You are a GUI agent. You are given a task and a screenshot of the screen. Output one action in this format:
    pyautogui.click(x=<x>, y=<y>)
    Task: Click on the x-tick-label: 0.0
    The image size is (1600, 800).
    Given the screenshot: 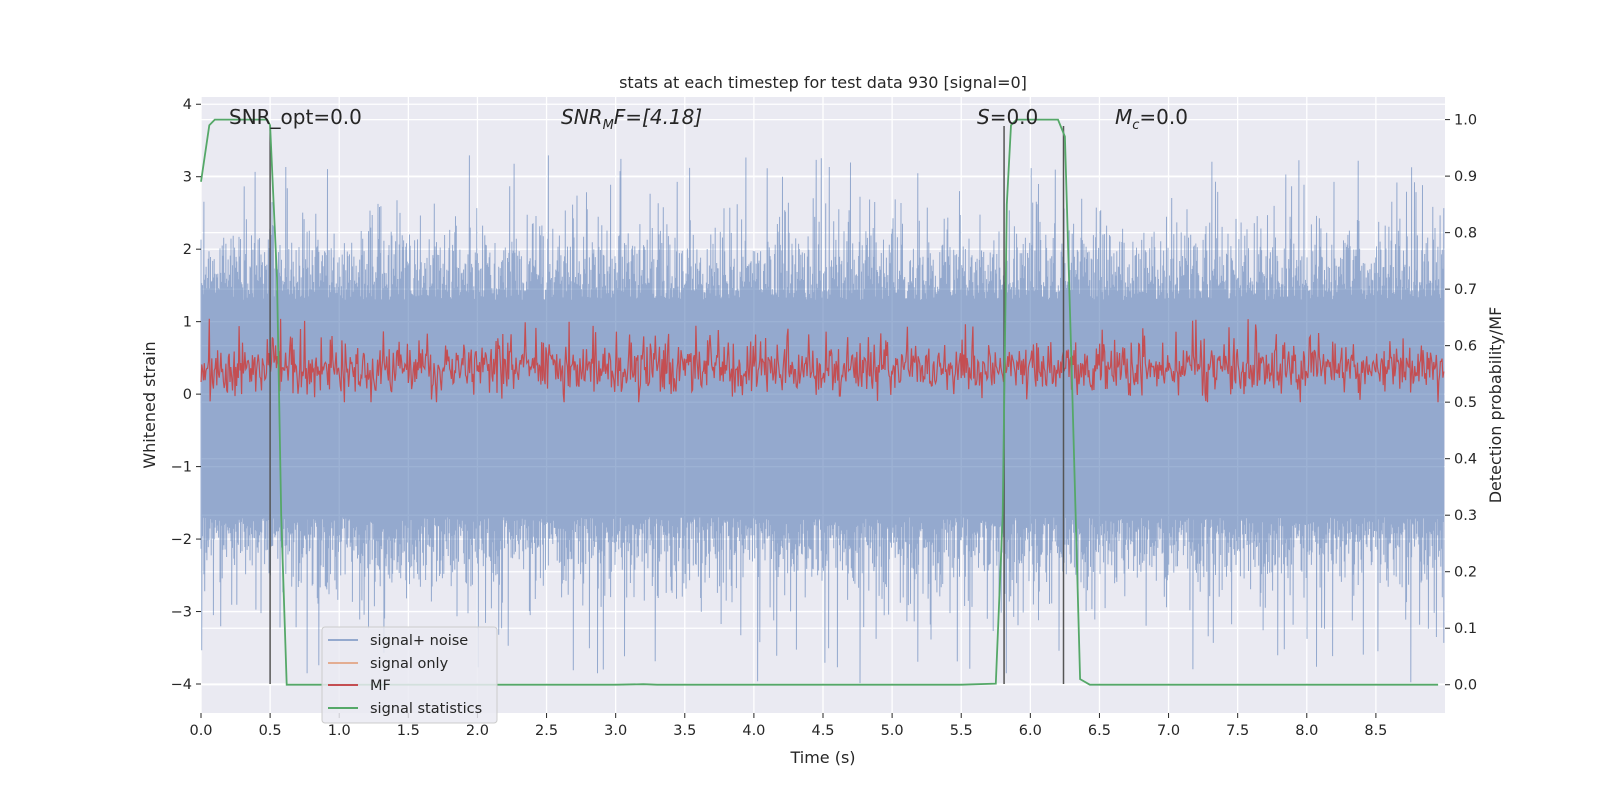 What is the action you would take?
    pyautogui.click(x=200, y=731)
    